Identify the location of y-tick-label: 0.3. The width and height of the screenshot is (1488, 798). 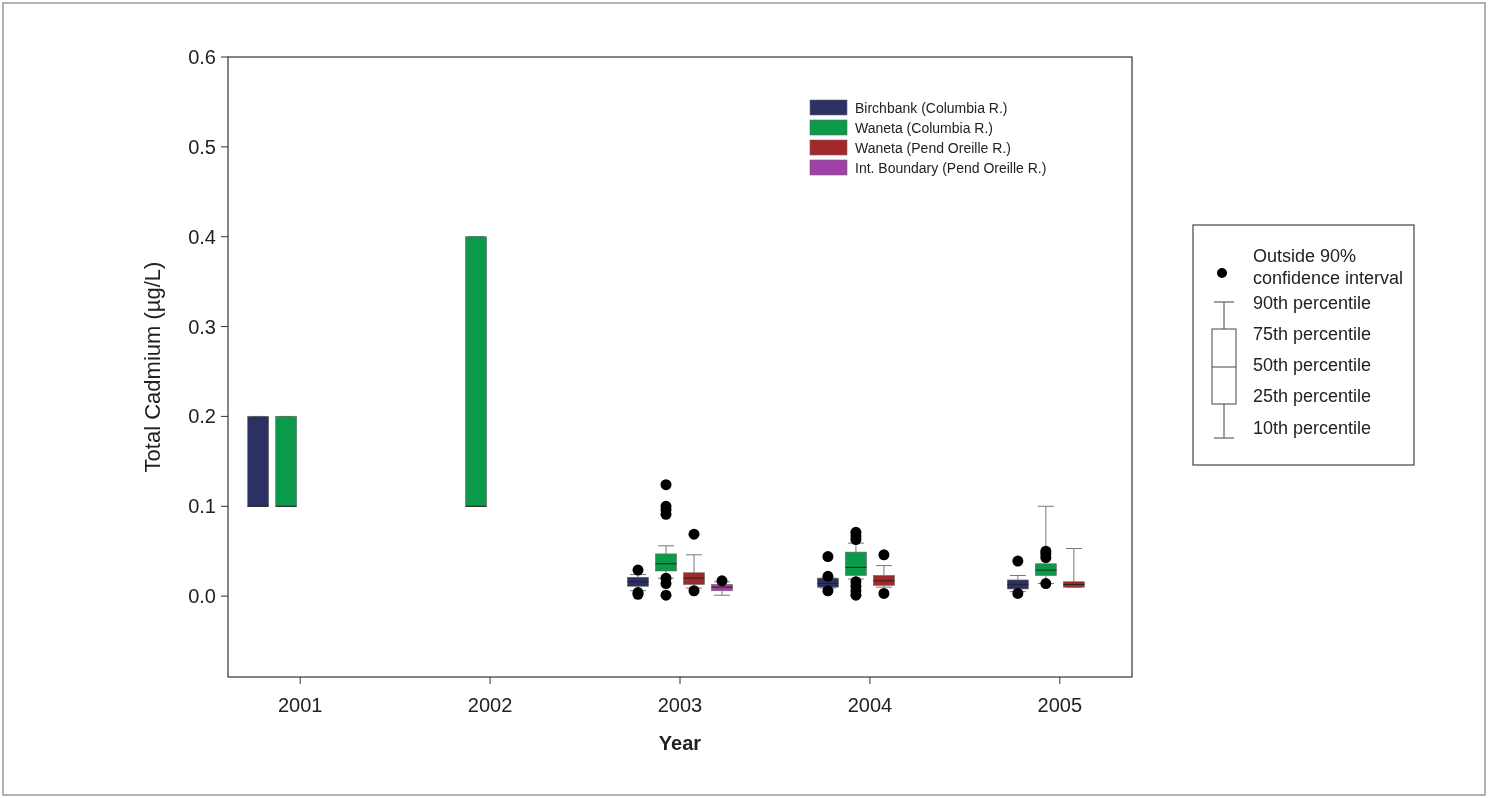
(202, 326).